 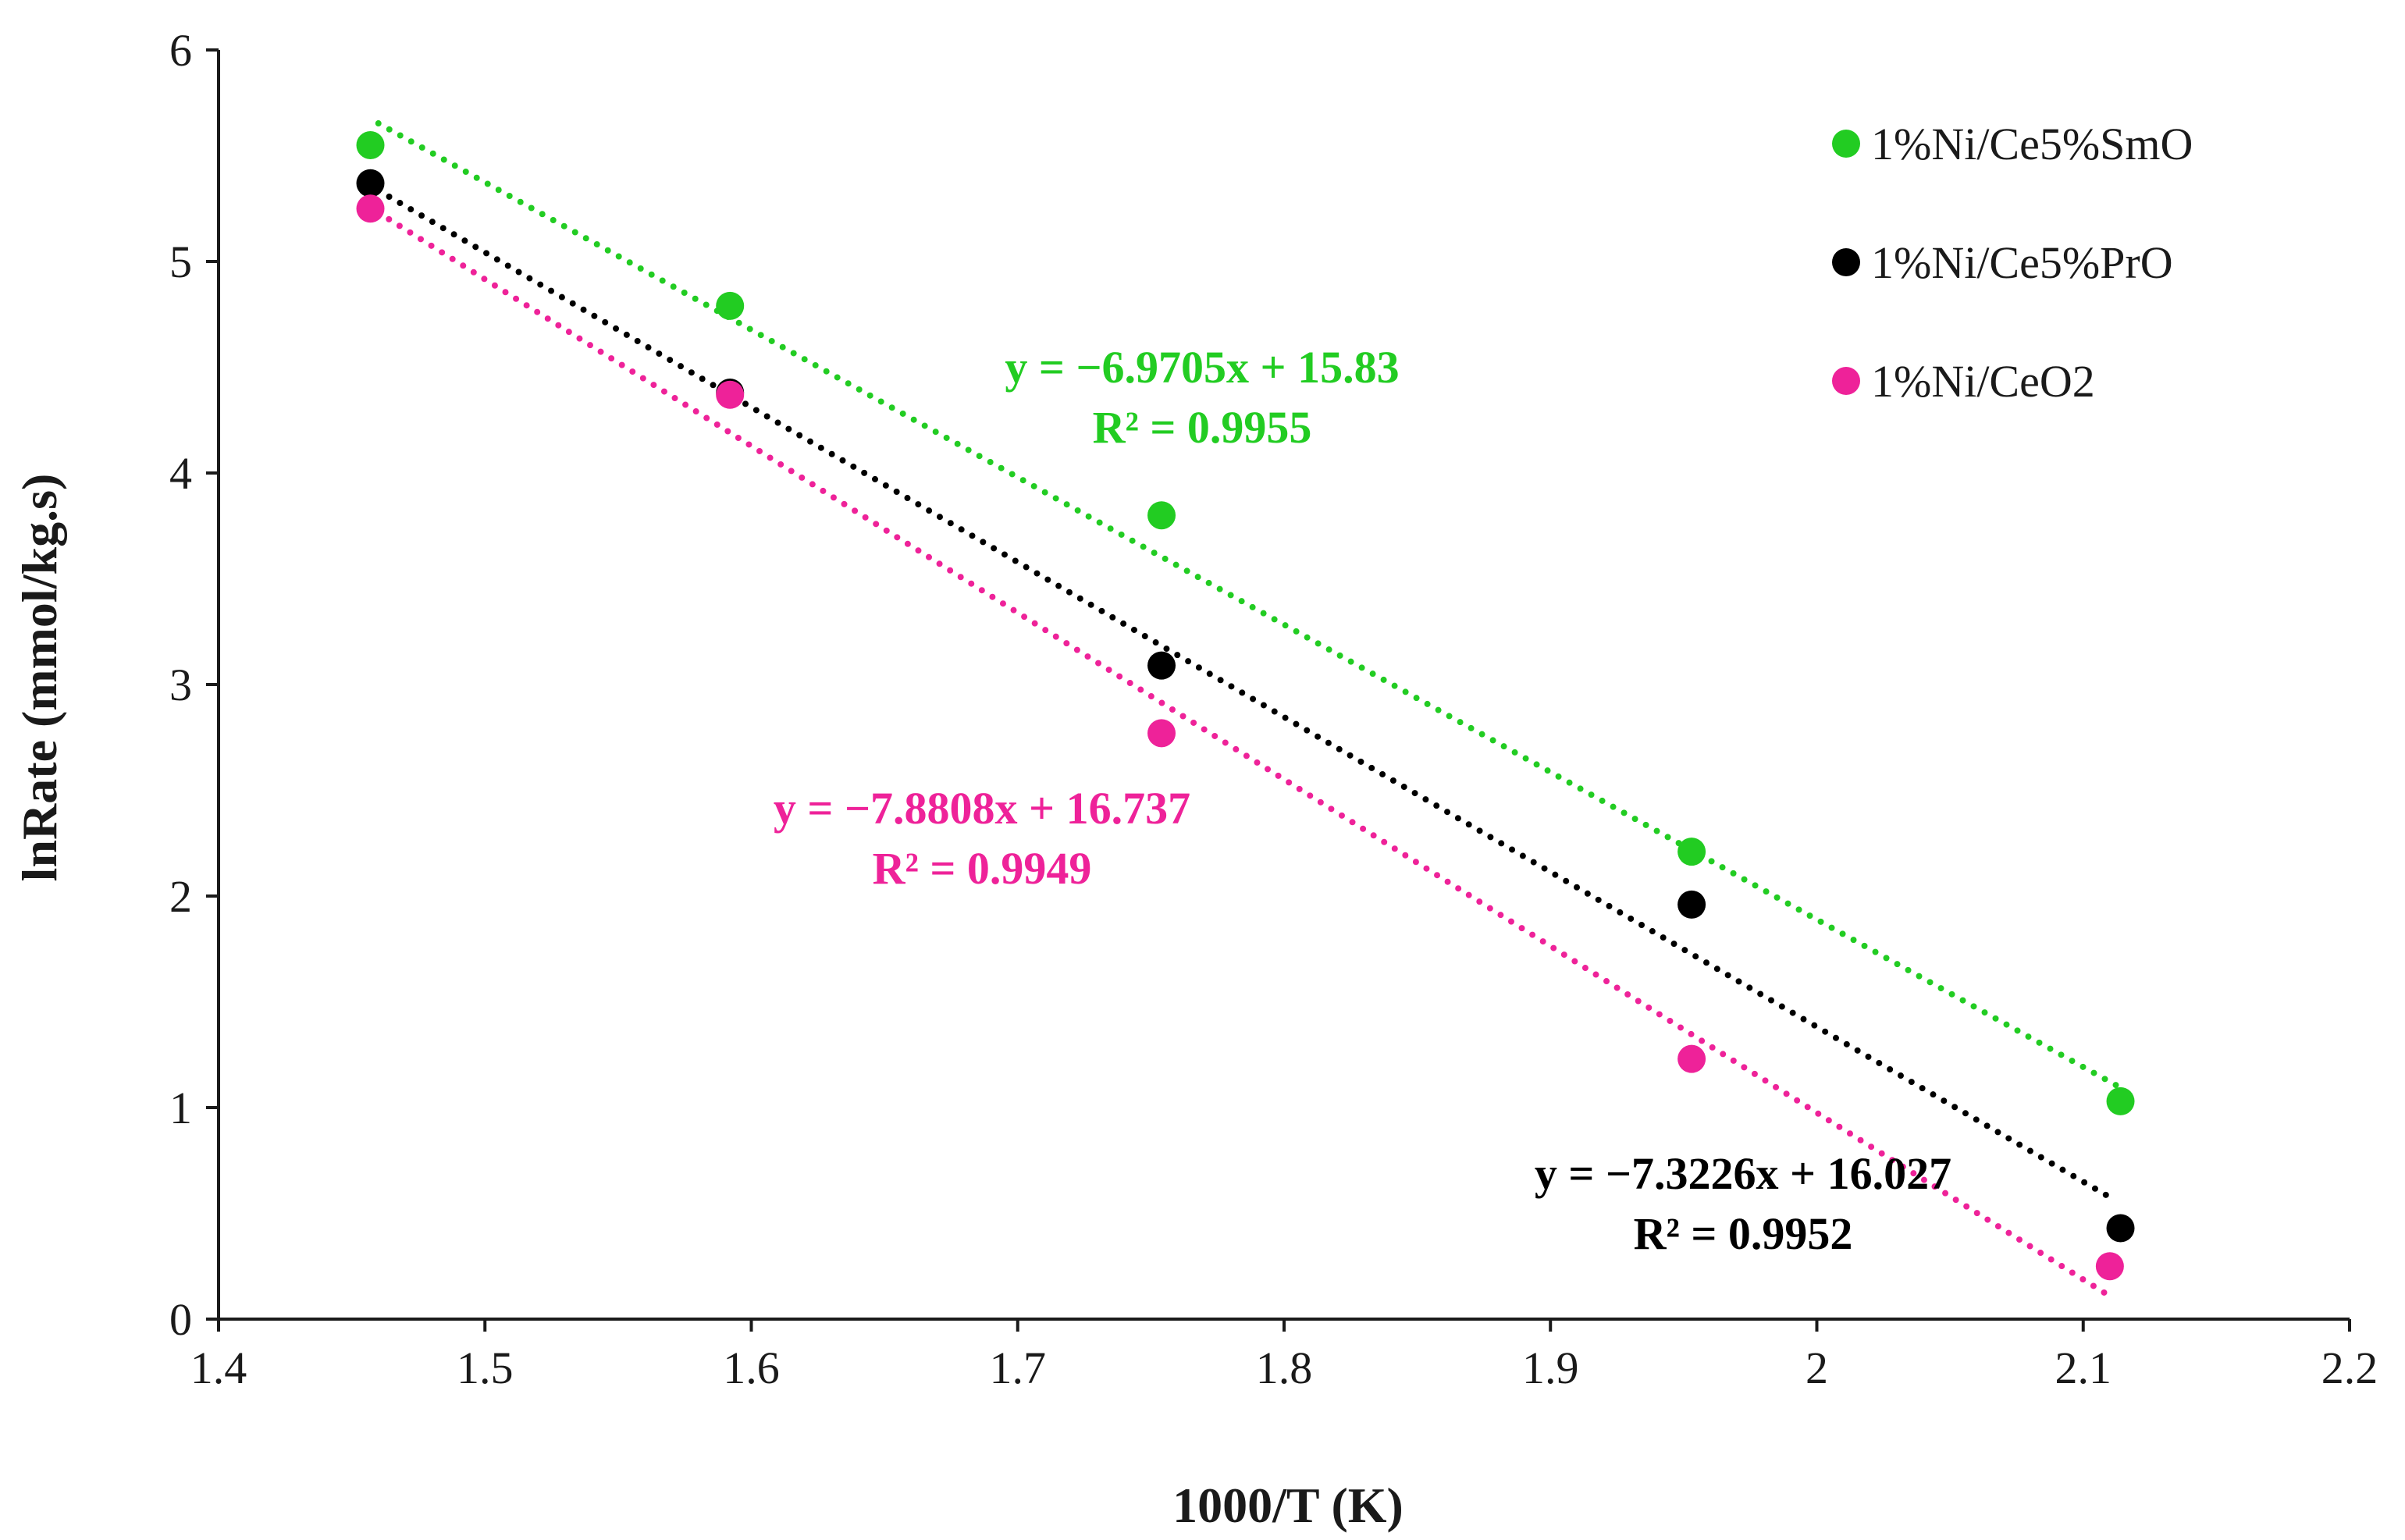 I want to click on legend-marker-1-ni-ceo2, so click(x=1846, y=381).